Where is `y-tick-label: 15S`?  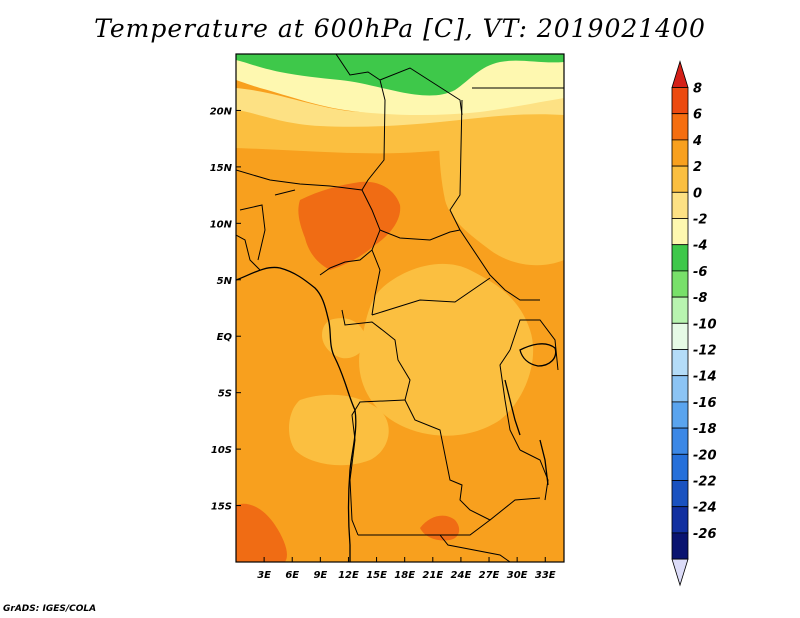 y-tick-label: 15S is located at coordinates (221, 507).